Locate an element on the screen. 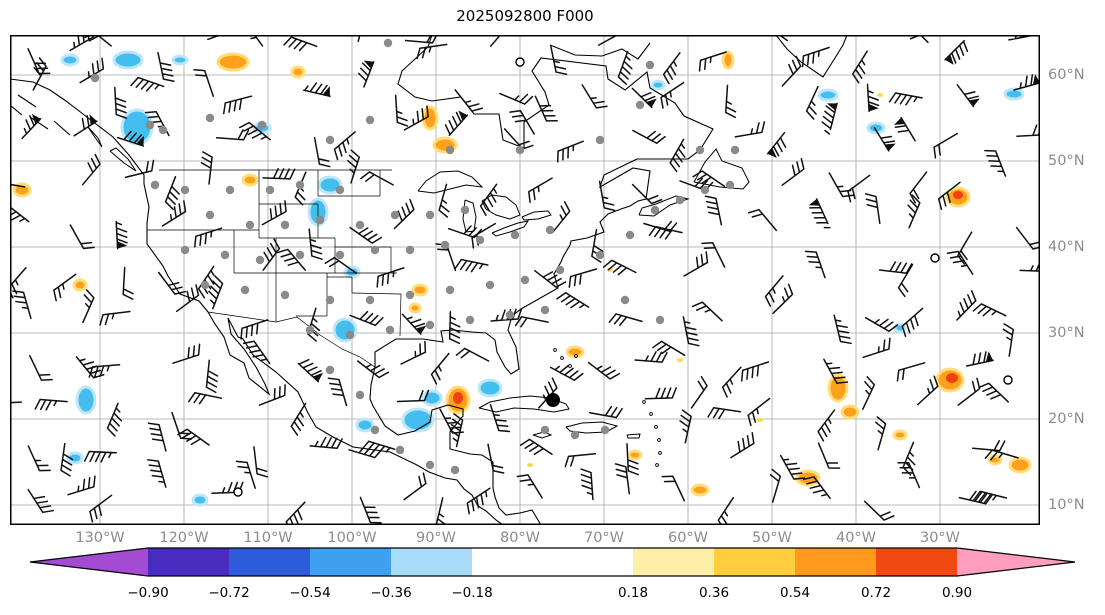  lon-tick-label: 40°W is located at coordinates (856, 538).